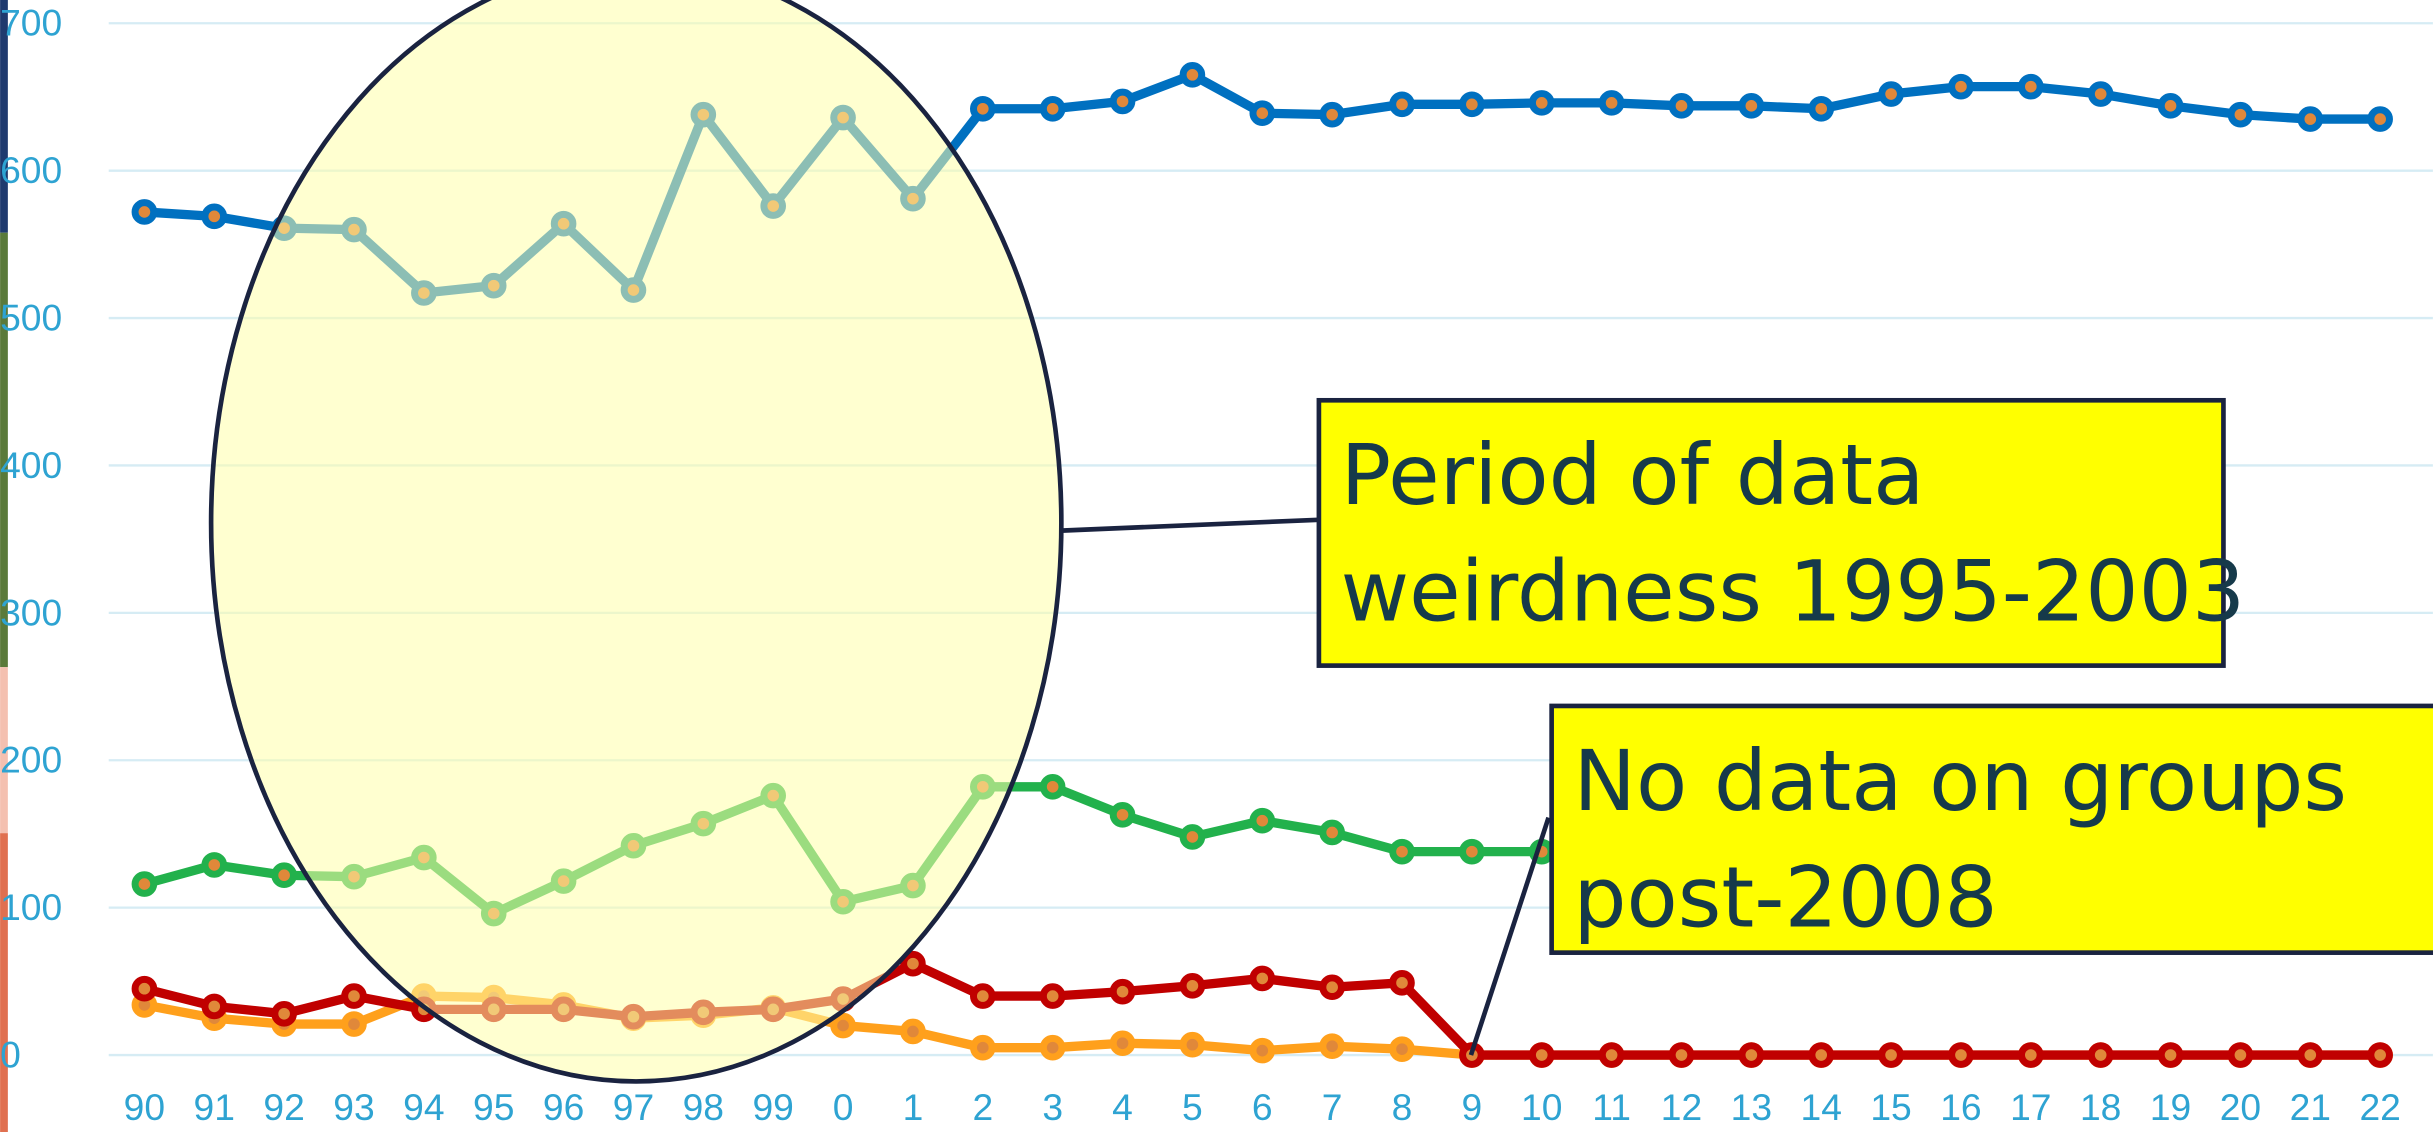 Image resolution: width=2433 pixels, height=1132 pixels. Describe the element at coordinates (2100, 1107) in the screenshot. I see `x-tick-label: 18` at that location.